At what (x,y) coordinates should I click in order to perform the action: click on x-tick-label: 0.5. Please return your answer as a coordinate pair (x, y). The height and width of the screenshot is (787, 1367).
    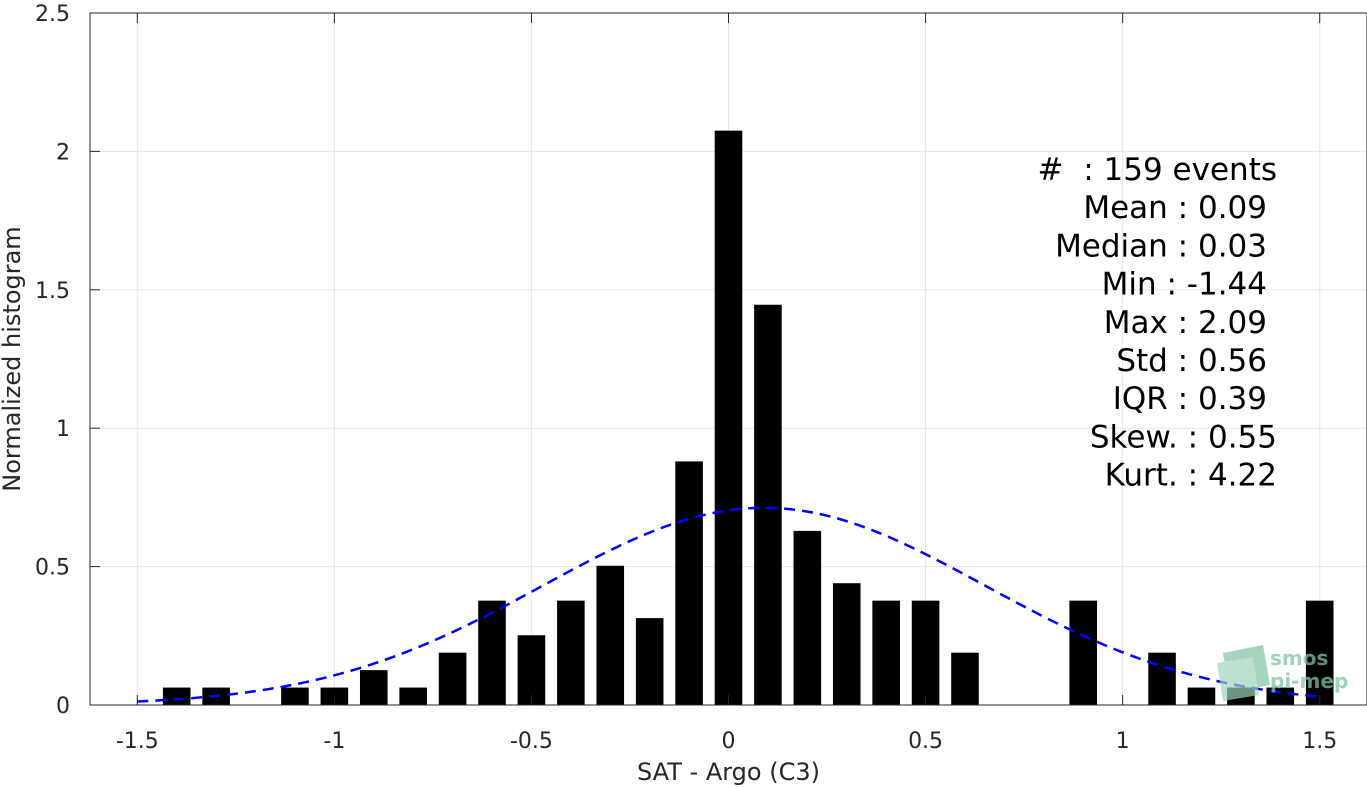
    Looking at the image, I should click on (925, 741).